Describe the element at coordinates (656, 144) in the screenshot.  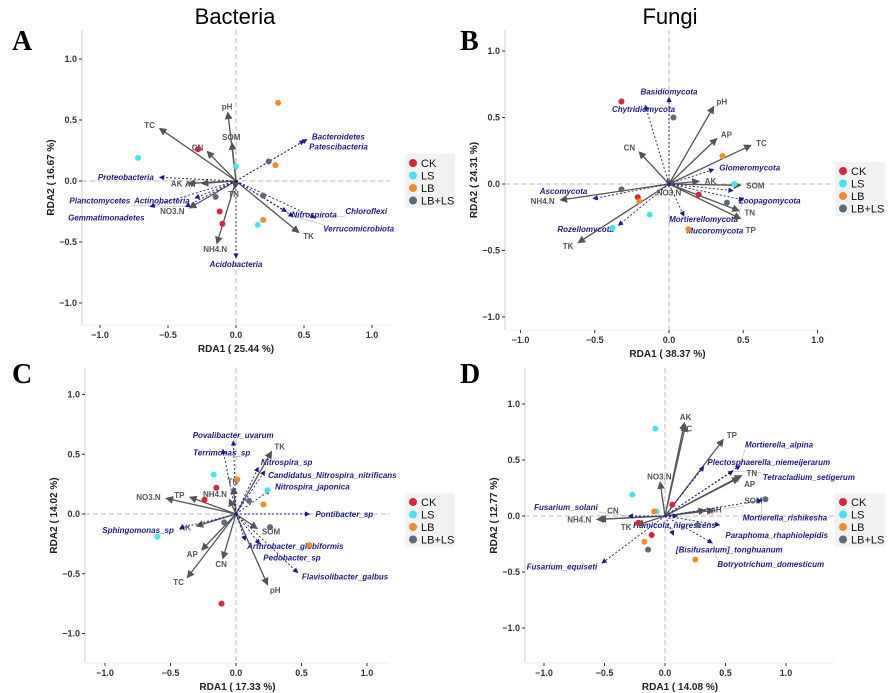
I see `species-arrow-Chytridiomycota` at that location.